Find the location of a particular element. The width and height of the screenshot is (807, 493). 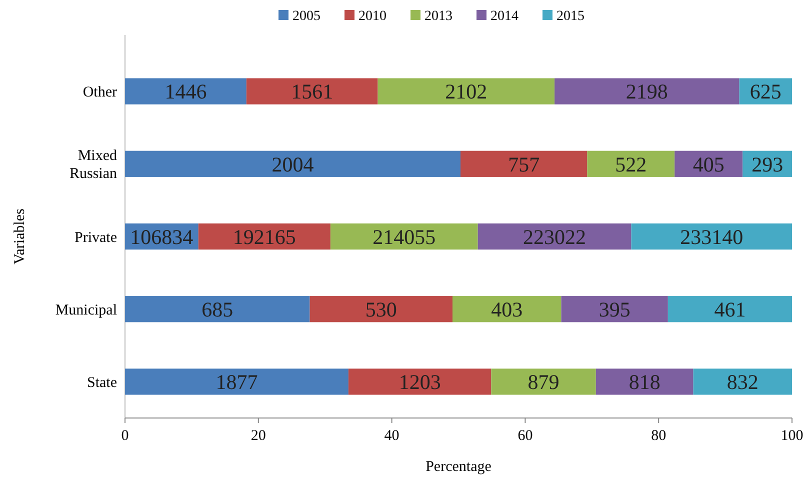

y-tick-label: Municipal is located at coordinates (86, 310).